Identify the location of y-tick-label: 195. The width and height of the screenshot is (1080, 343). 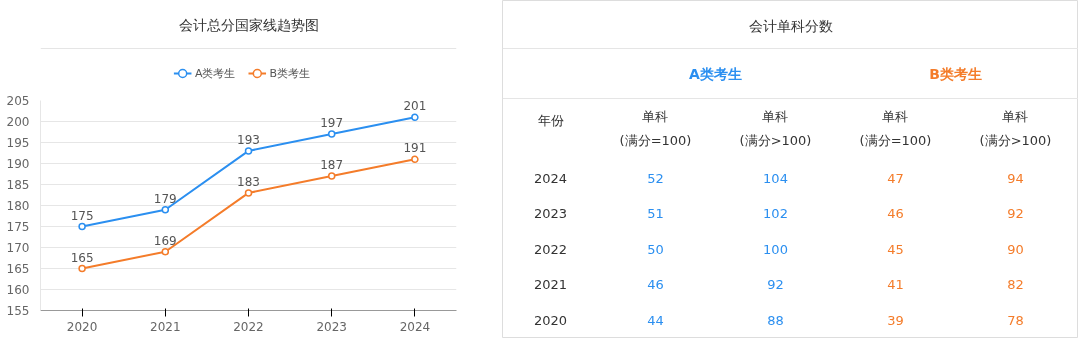
(18, 143).